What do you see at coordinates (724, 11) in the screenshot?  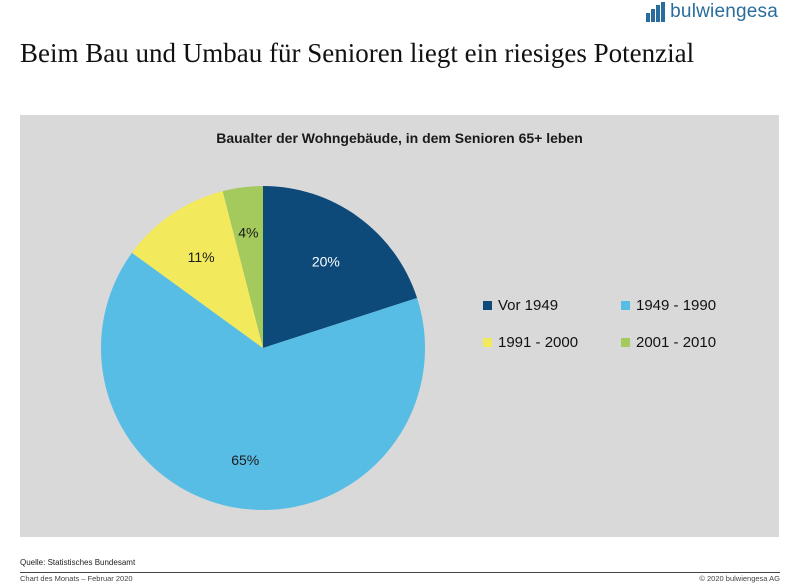 I see `logo-text: bulwiengesa` at bounding box center [724, 11].